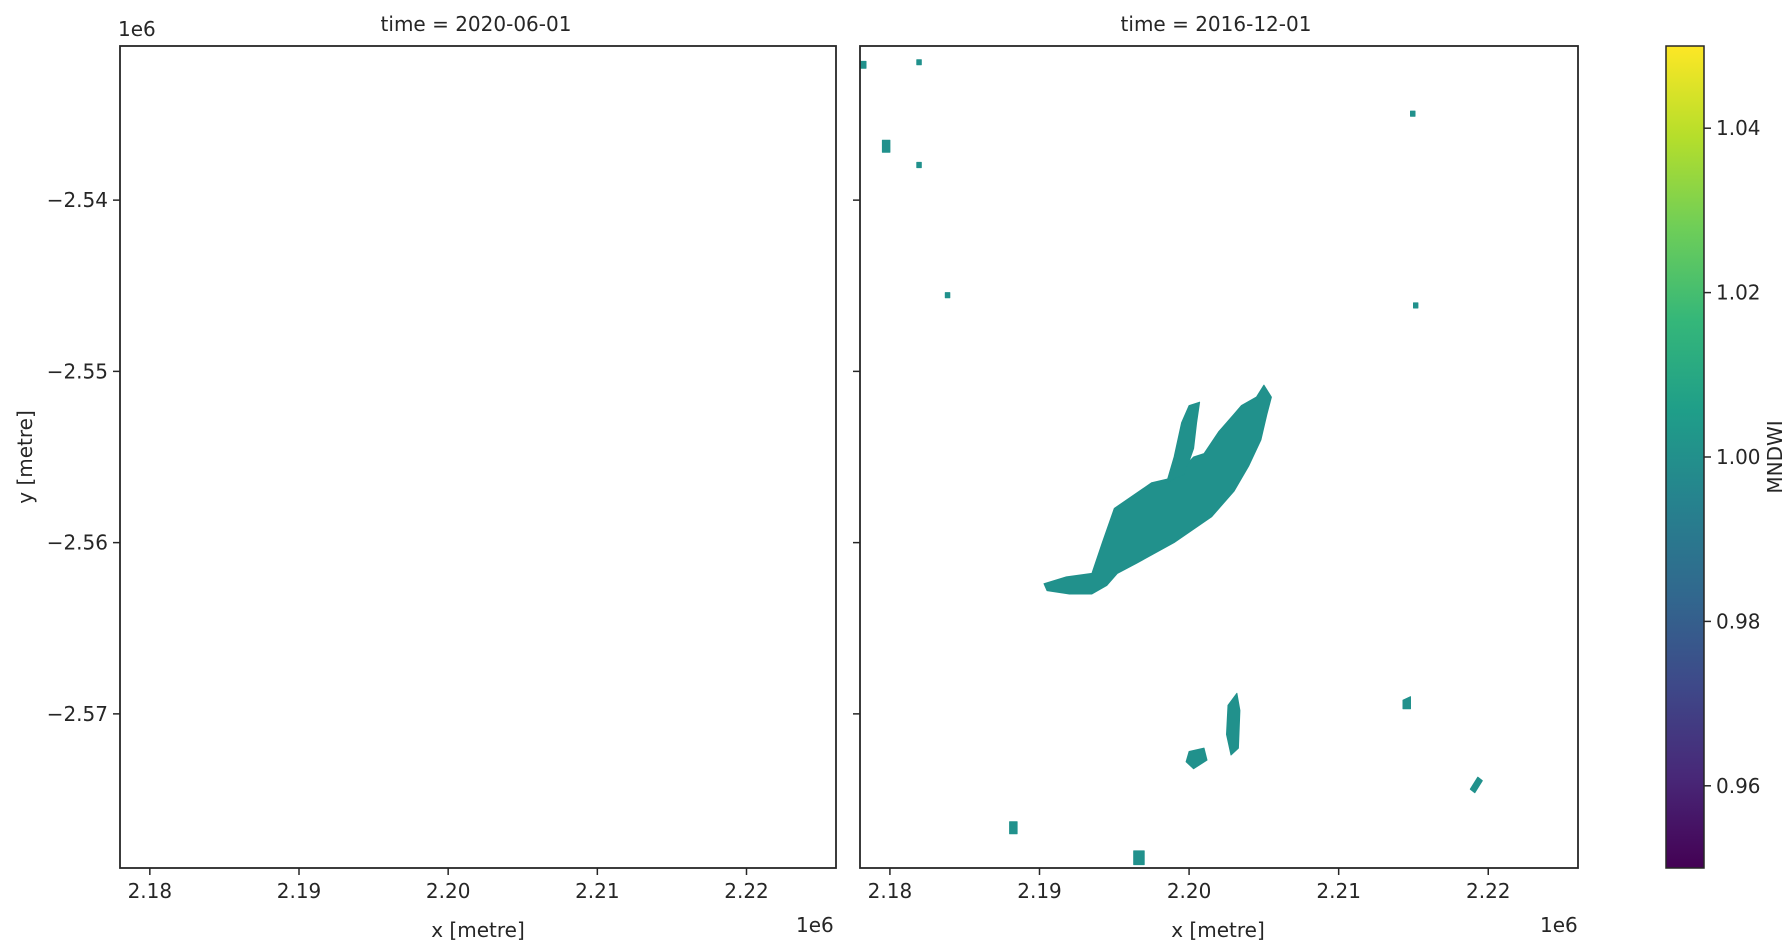 The width and height of the screenshot is (1792, 951). What do you see at coordinates (1338, 891) in the screenshot?
I see `panel-2-x-tick-label: 2.21` at bounding box center [1338, 891].